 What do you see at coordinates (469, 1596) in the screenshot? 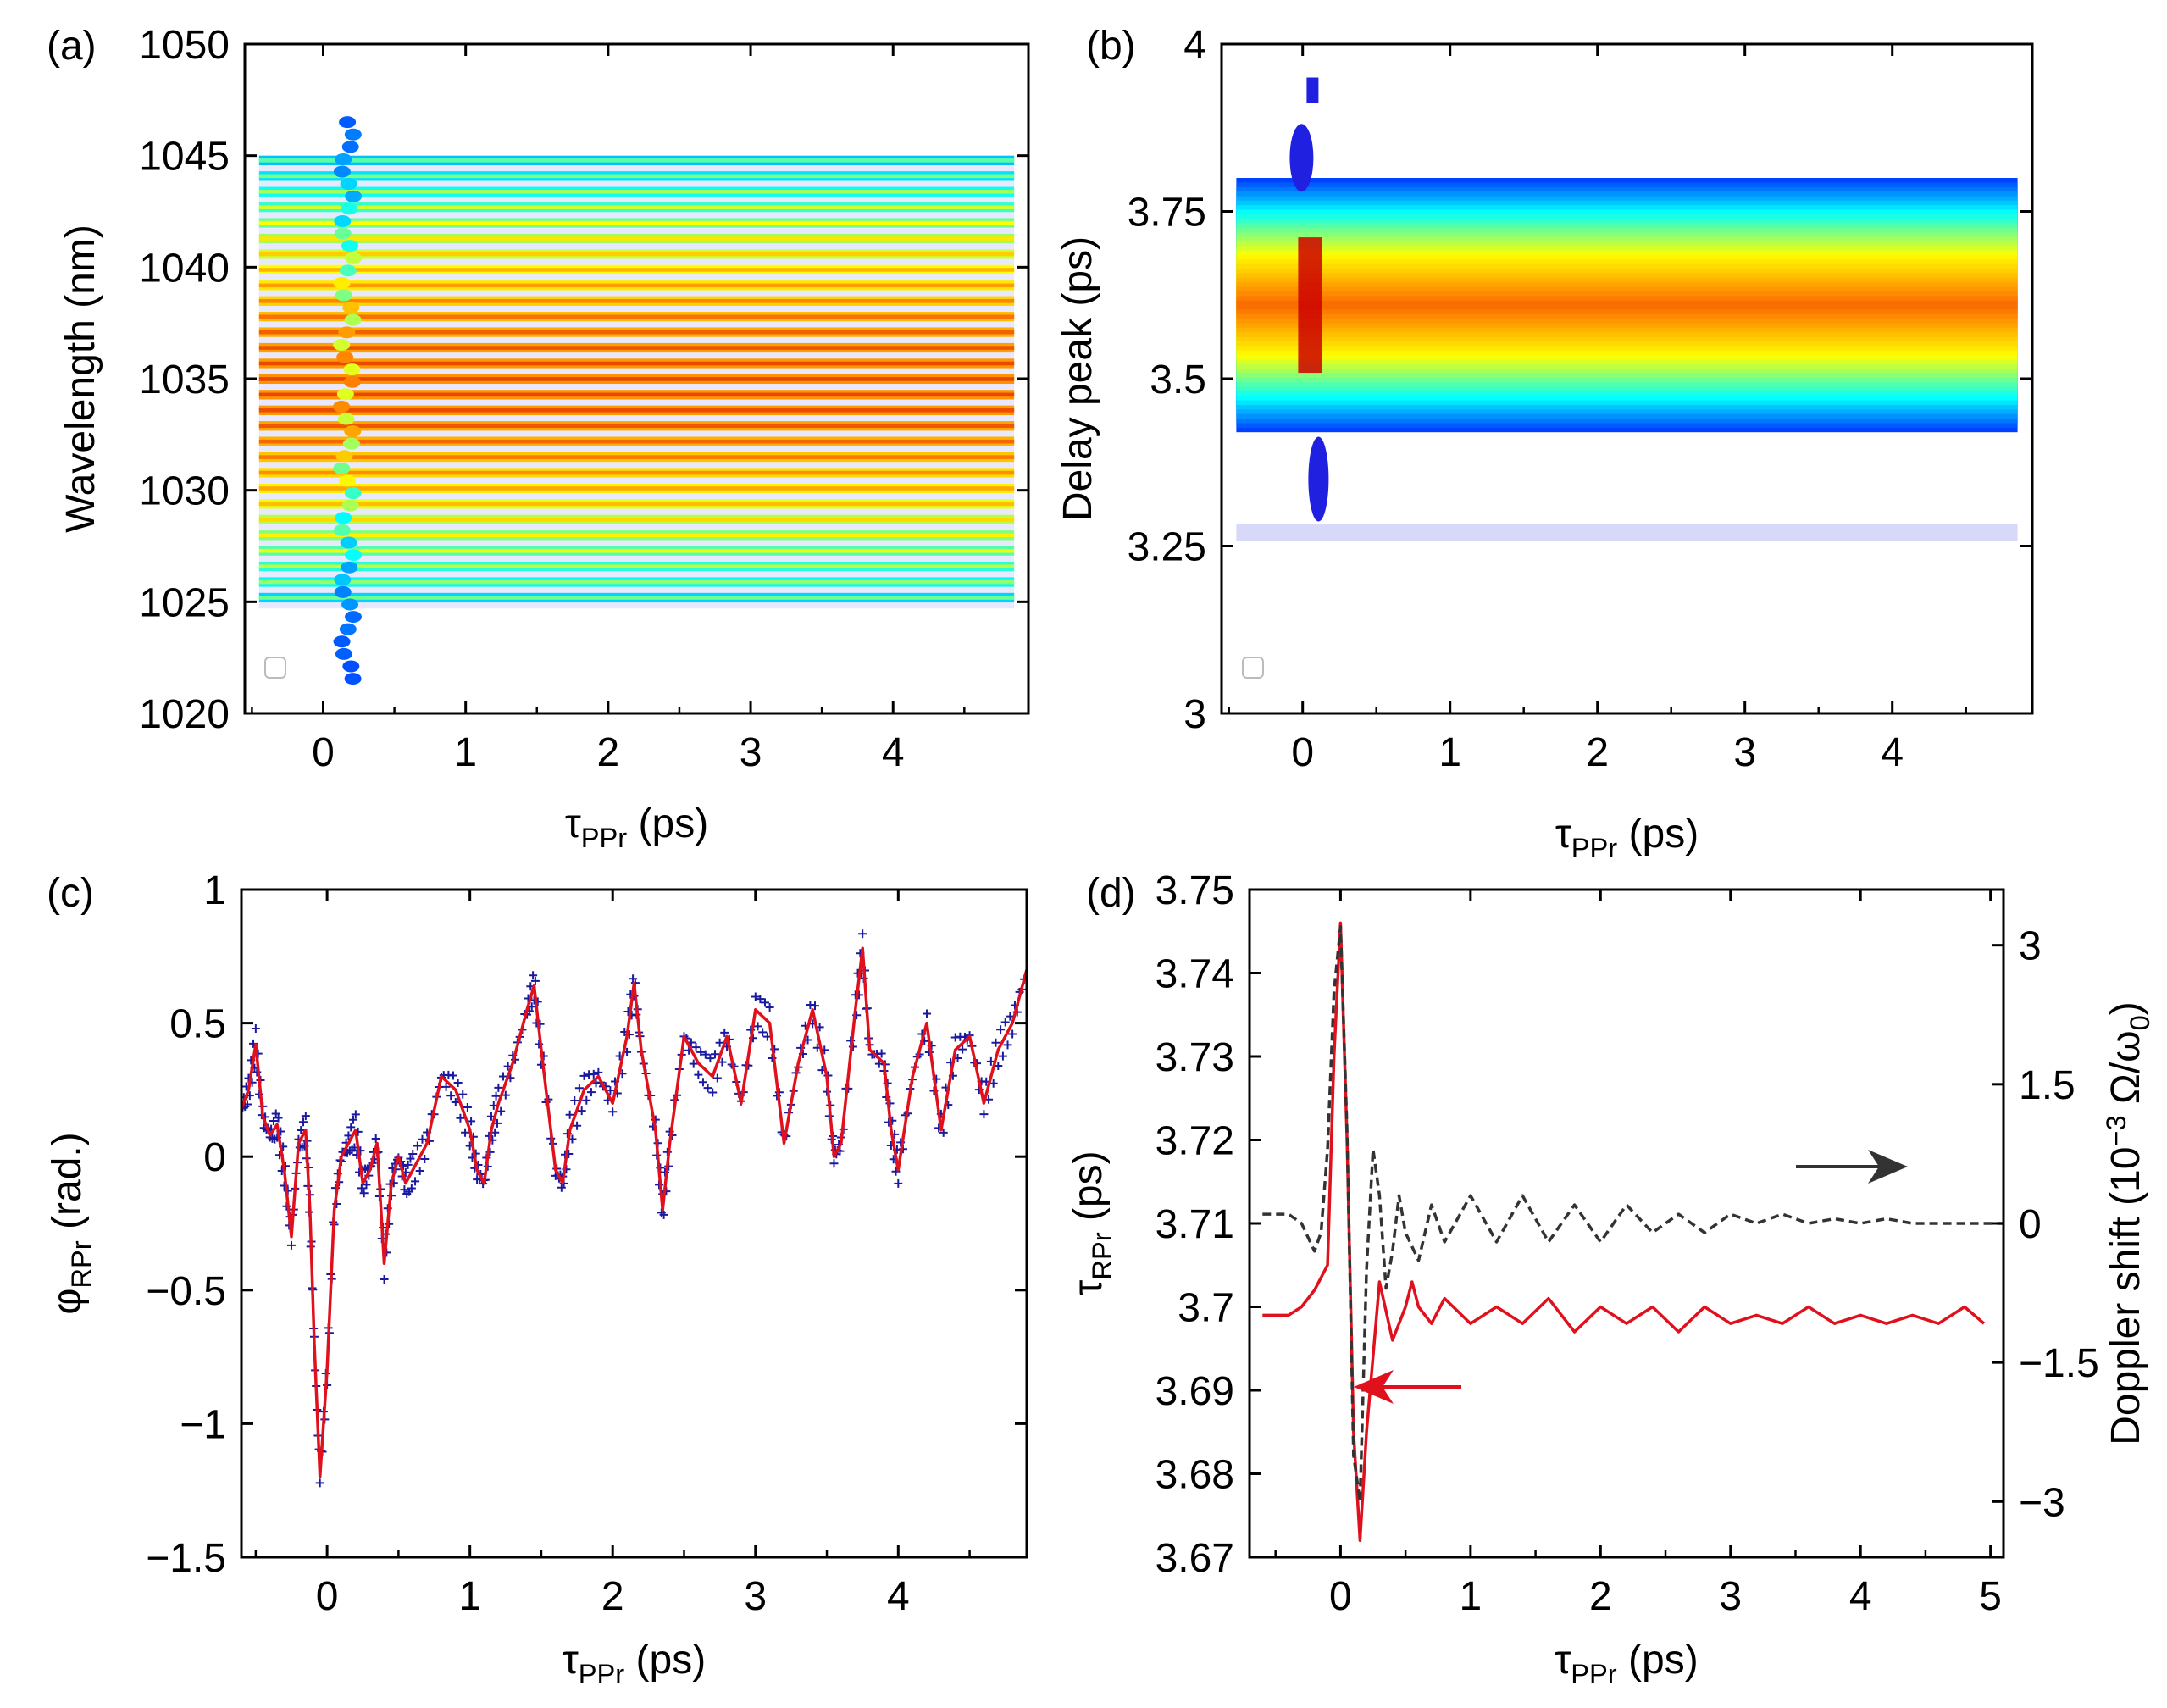
I see `x-tick-label: 1` at bounding box center [469, 1596].